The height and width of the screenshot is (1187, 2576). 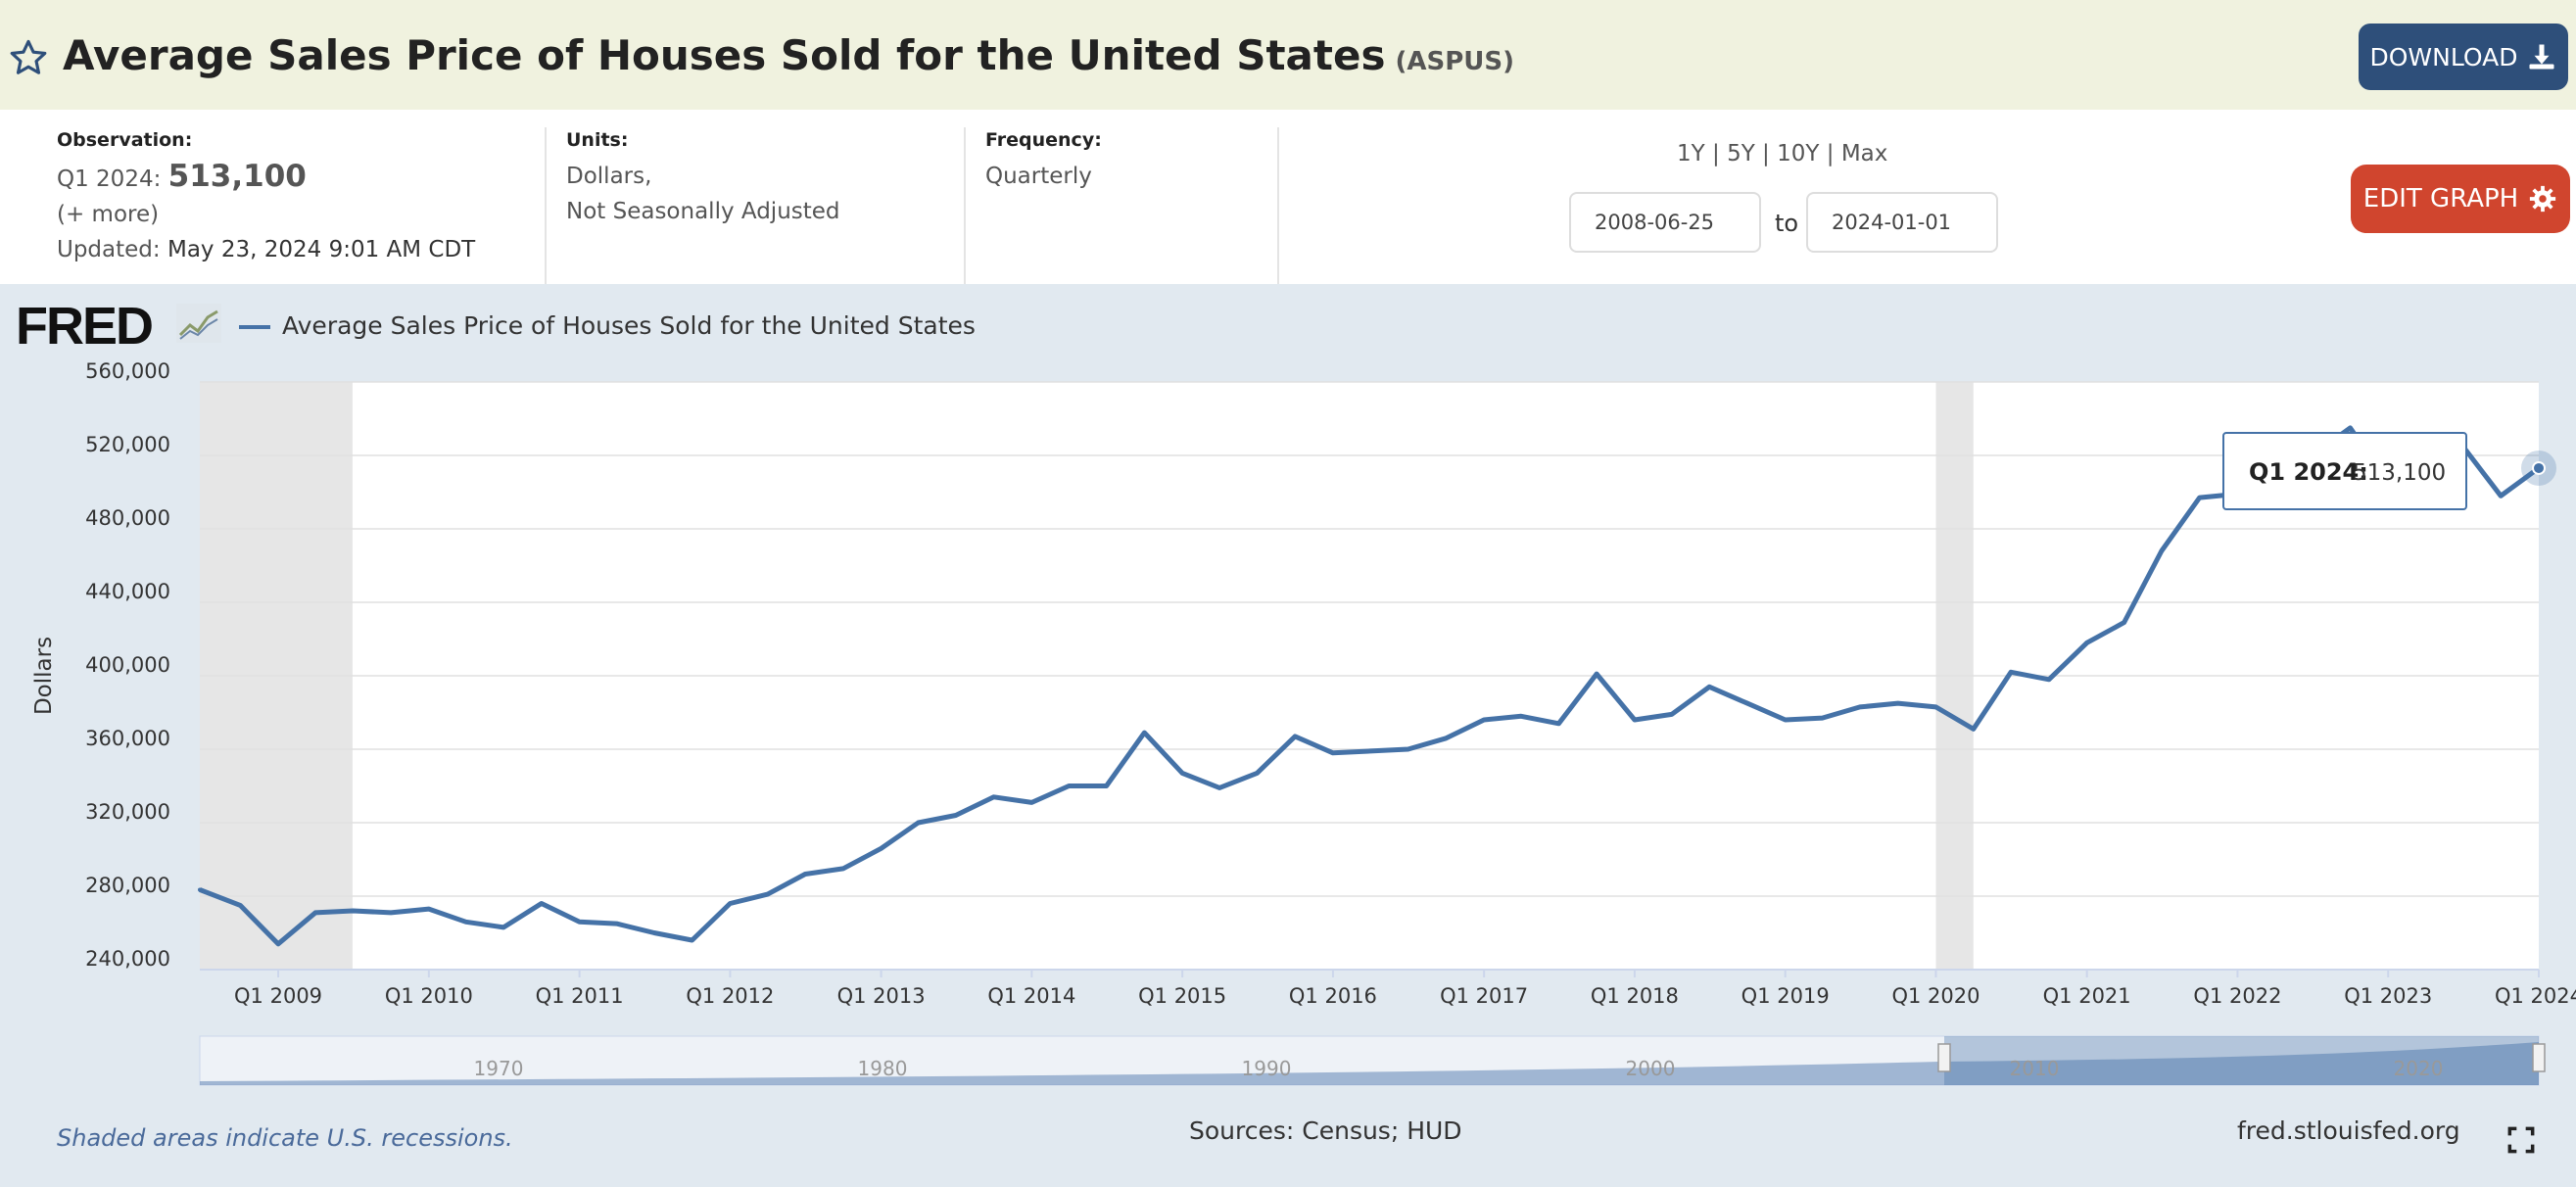 I want to click on navigator-label: 2010, so click(x=2035, y=1068).